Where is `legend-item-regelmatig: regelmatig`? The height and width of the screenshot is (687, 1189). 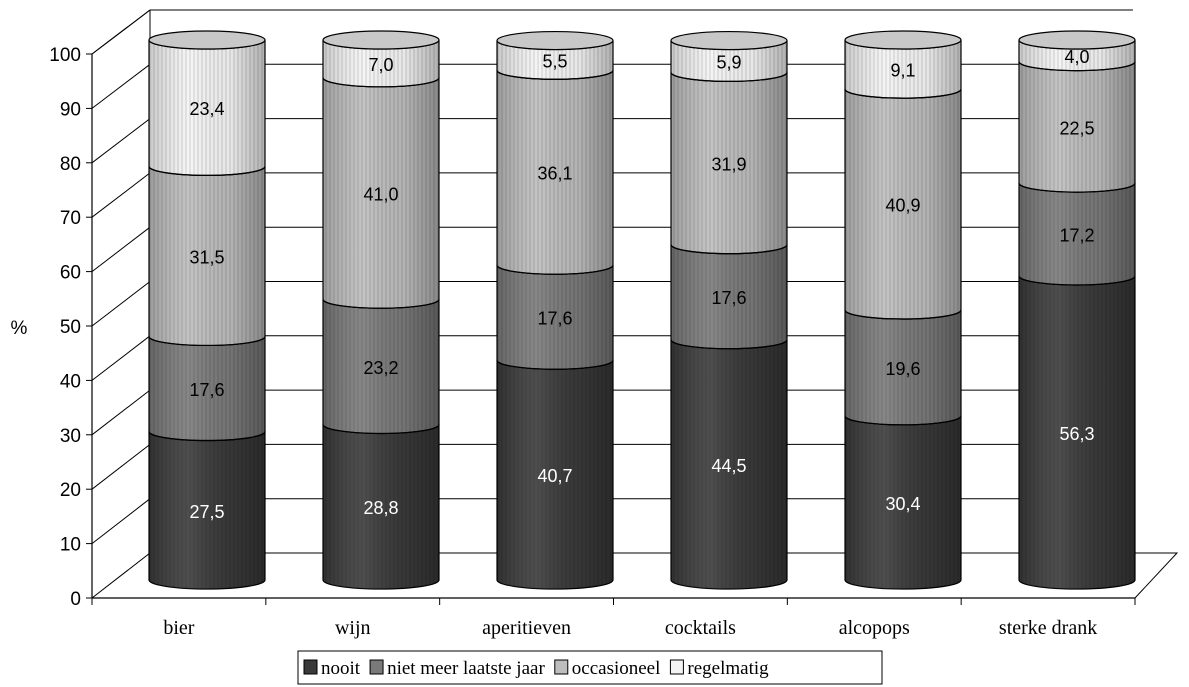
legend-item-regelmatig: regelmatig is located at coordinates (719, 668).